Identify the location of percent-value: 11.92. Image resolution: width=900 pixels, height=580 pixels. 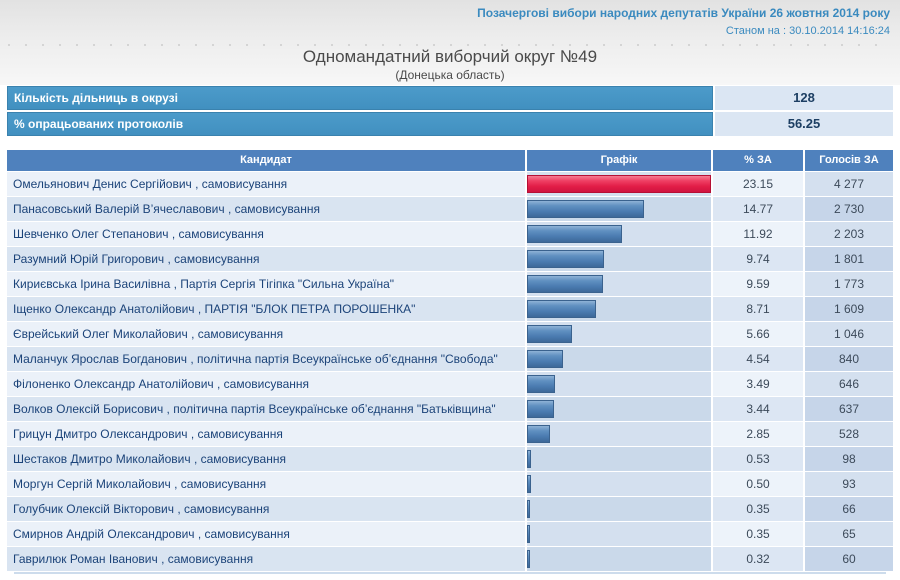
(758, 234).